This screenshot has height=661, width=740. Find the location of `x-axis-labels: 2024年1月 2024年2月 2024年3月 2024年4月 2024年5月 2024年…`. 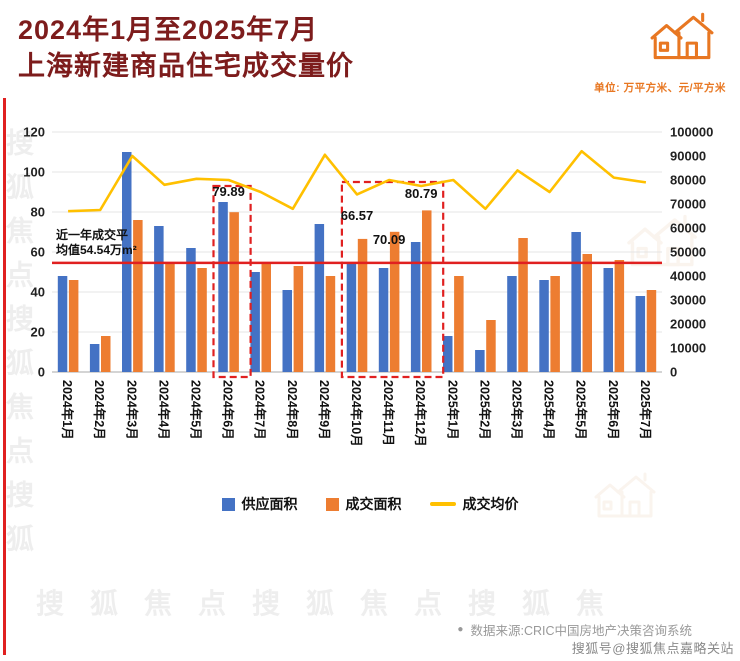

x-axis-labels: 2024年1月 2024年2月 2024年3月 2024年4月 2024年5月 2024年… is located at coordinates (356, 413).